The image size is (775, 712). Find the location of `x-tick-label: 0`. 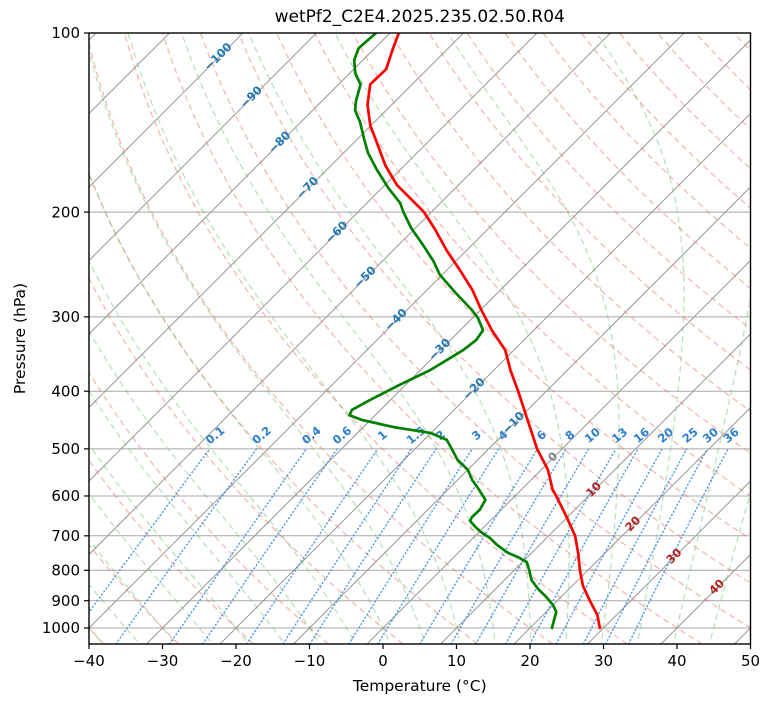

x-tick-label: 0 is located at coordinates (383, 661).